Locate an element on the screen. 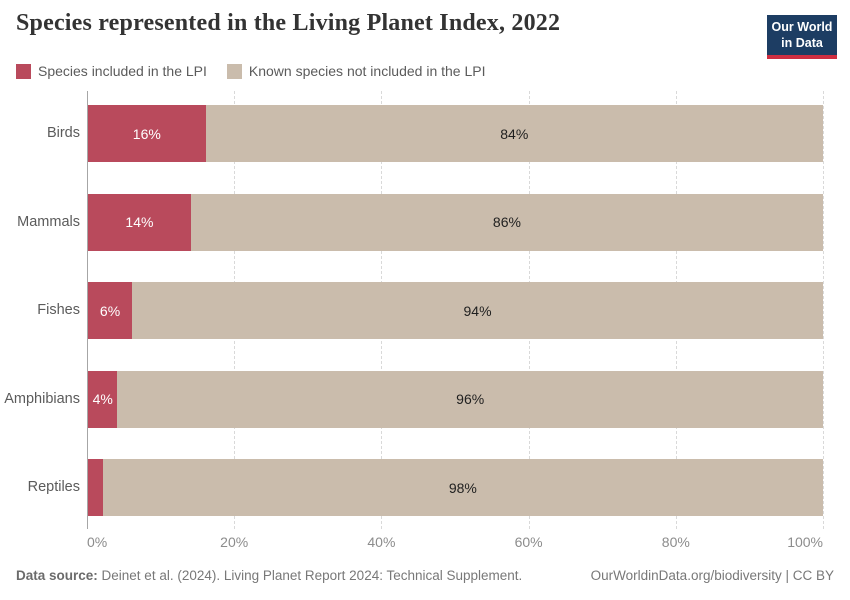 The width and height of the screenshot is (850, 600). bar-segment-included: 4% is located at coordinates (103, 399).